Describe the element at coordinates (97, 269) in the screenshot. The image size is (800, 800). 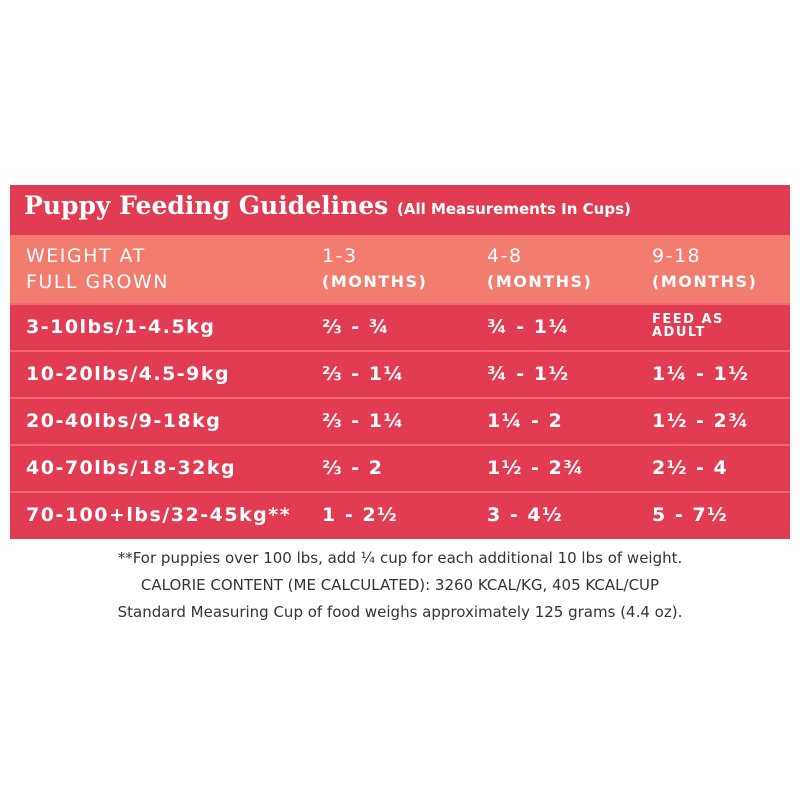
I see `header-cell: WEIGHT AT FULL GROWN` at that location.